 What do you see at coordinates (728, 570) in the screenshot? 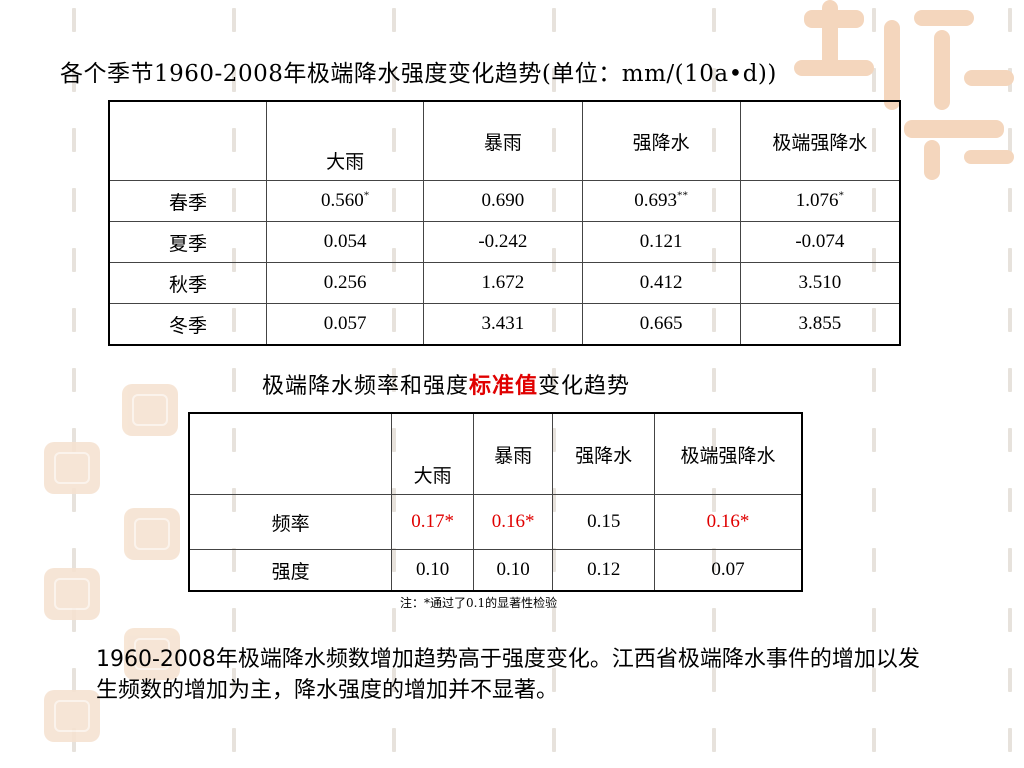
I see `table-cell: 0.07` at bounding box center [728, 570].